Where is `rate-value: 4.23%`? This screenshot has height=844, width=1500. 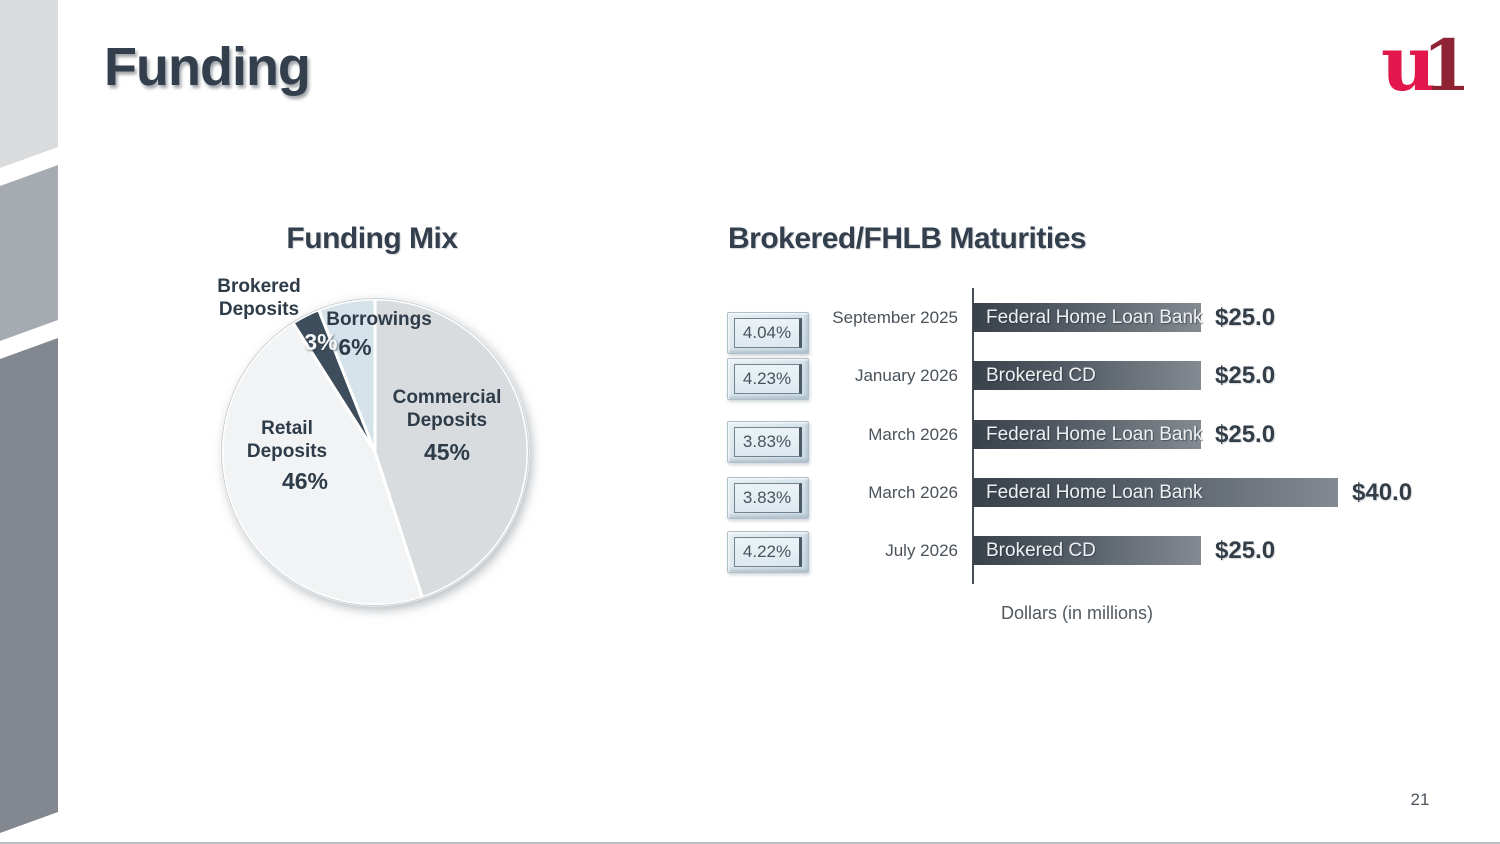 rate-value: 4.23% is located at coordinates (767, 378).